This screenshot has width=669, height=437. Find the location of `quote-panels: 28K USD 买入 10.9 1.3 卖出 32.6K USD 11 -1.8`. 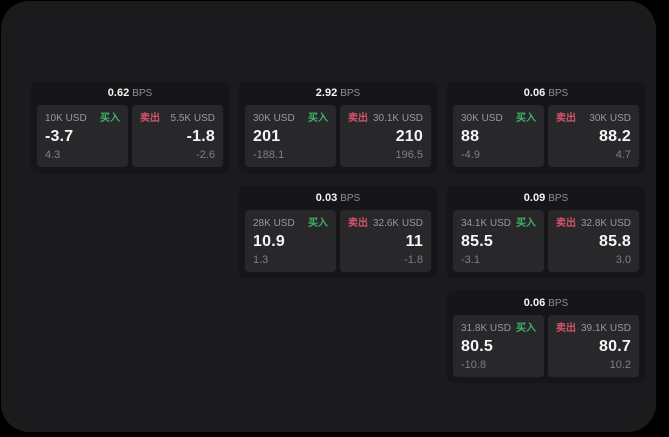

quote-panels: 28K USD 买入 10.9 1.3 卖出 32.6K USD 11 -1.8 is located at coordinates (338, 241).